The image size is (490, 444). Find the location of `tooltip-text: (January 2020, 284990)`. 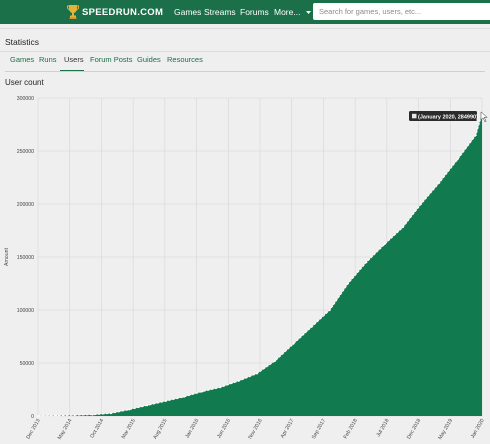

tooltip-text: (January 2020, 284990) is located at coordinates (448, 117).